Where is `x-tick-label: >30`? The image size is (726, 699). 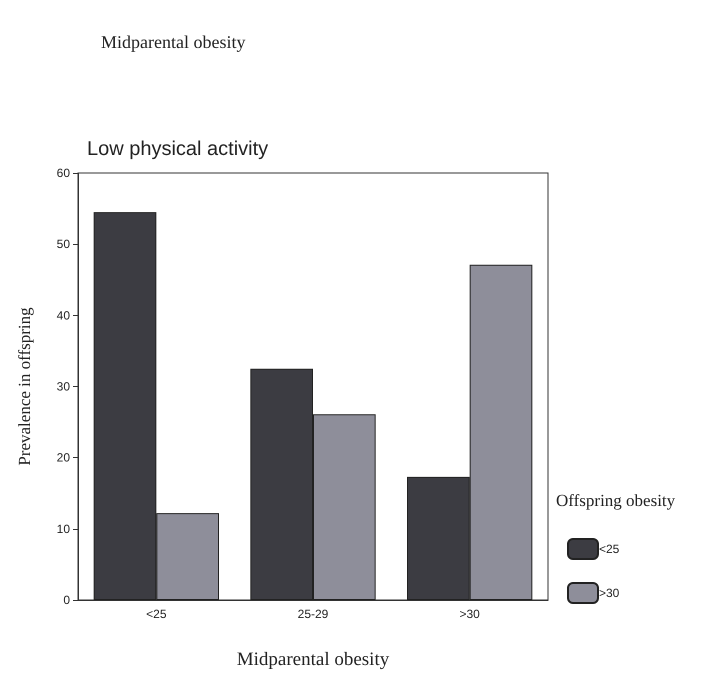 x-tick-label: >30 is located at coordinates (469, 614).